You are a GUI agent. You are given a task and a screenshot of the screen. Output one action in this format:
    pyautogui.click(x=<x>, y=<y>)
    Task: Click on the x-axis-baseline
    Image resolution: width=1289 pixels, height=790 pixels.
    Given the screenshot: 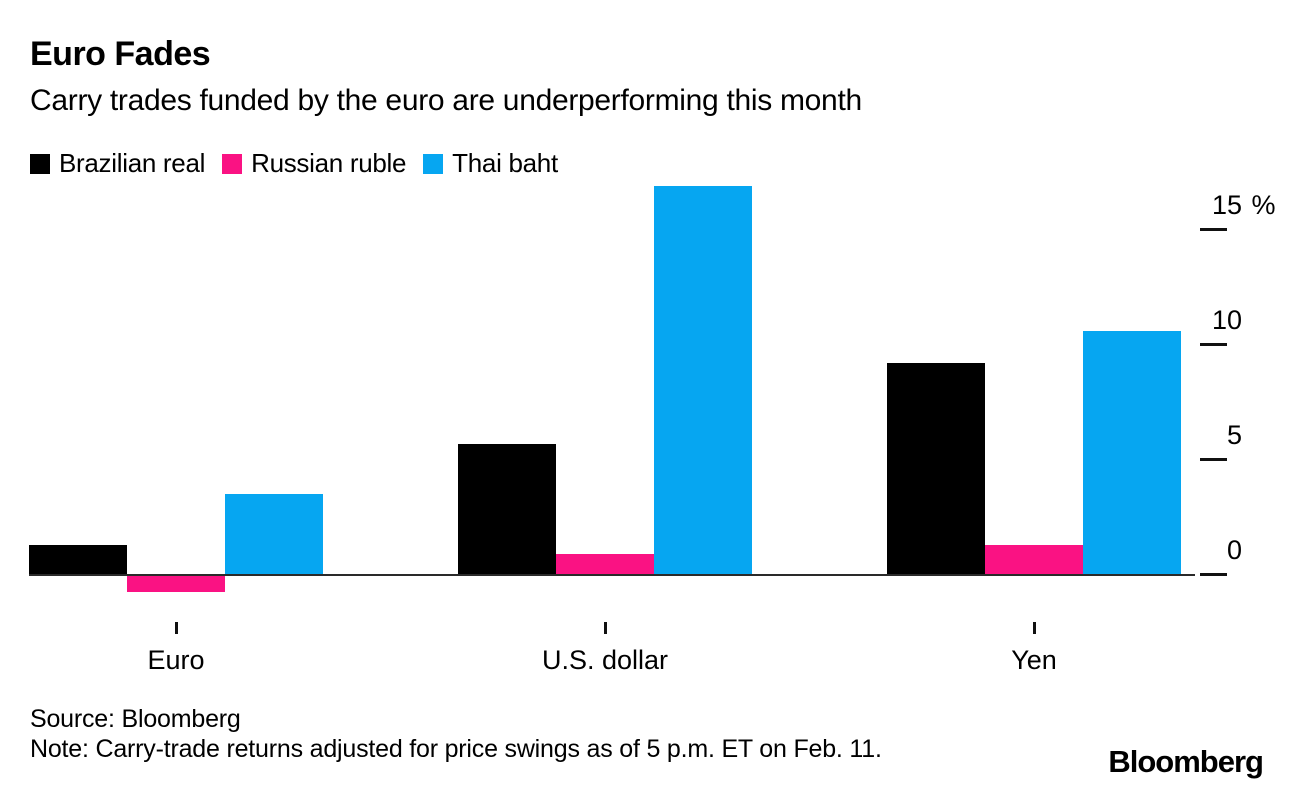 What is the action you would take?
    pyautogui.click(x=612, y=575)
    